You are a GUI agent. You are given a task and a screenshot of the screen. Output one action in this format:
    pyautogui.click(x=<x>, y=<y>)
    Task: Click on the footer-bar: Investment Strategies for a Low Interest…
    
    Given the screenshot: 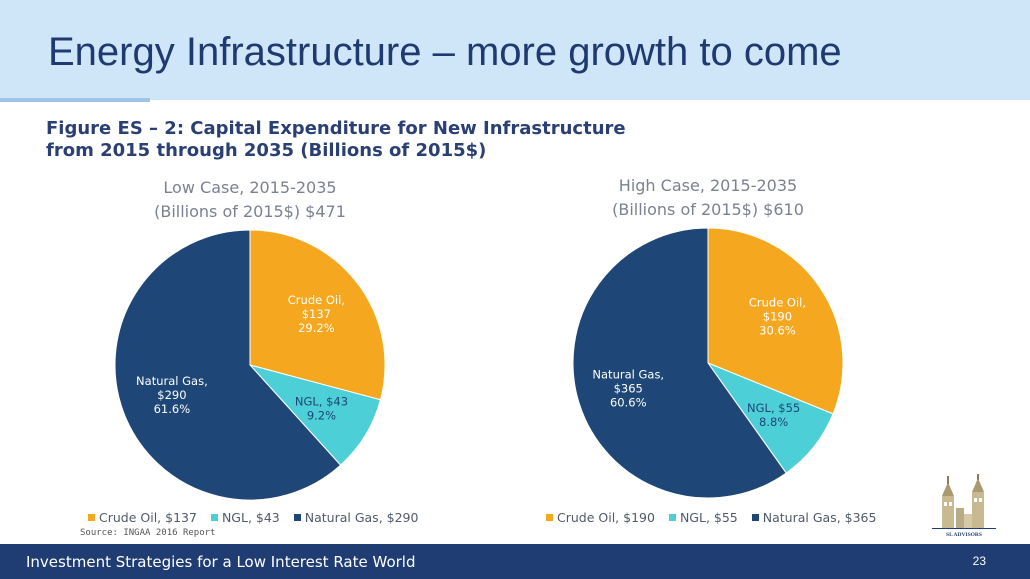 What is the action you would take?
    pyautogui.click(x=515, y=561)
    